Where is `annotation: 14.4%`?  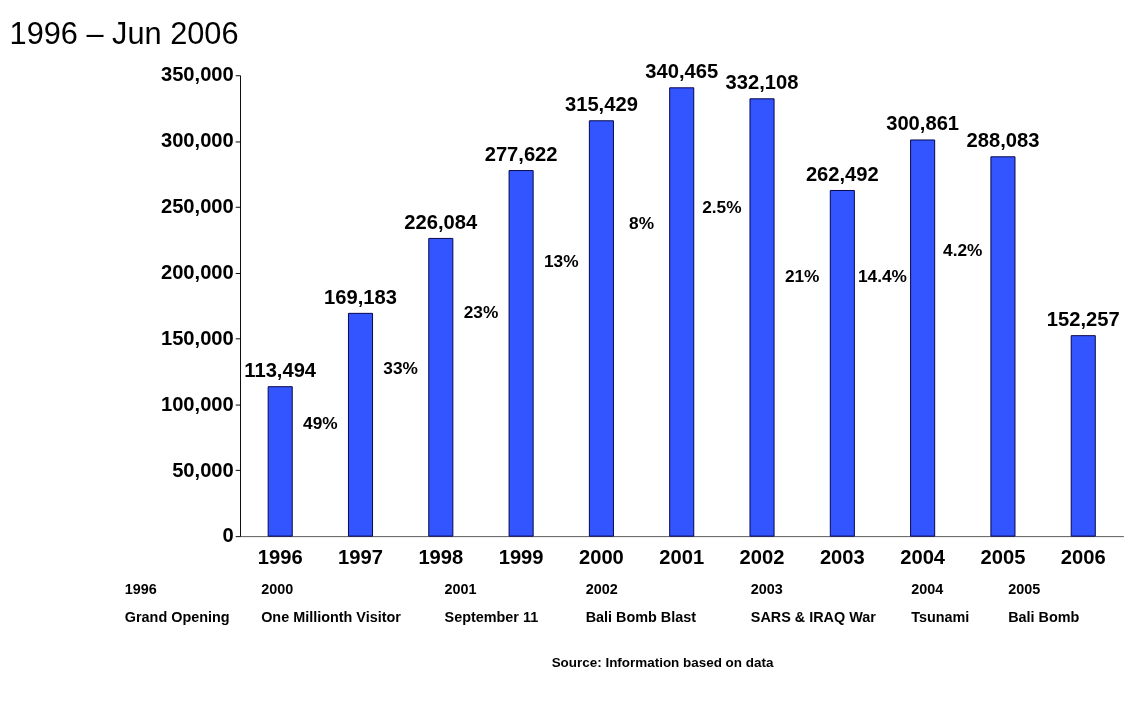
annotation: 14.4% is located at coordinates (882, 275).